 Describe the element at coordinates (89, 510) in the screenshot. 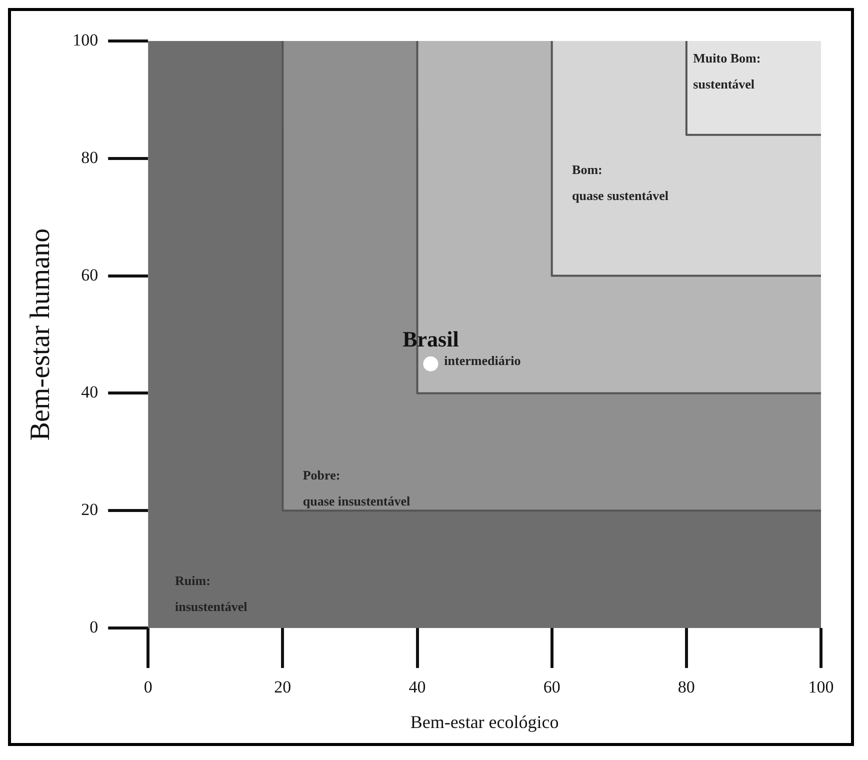

I see `y-tick-label: 20` at that location.